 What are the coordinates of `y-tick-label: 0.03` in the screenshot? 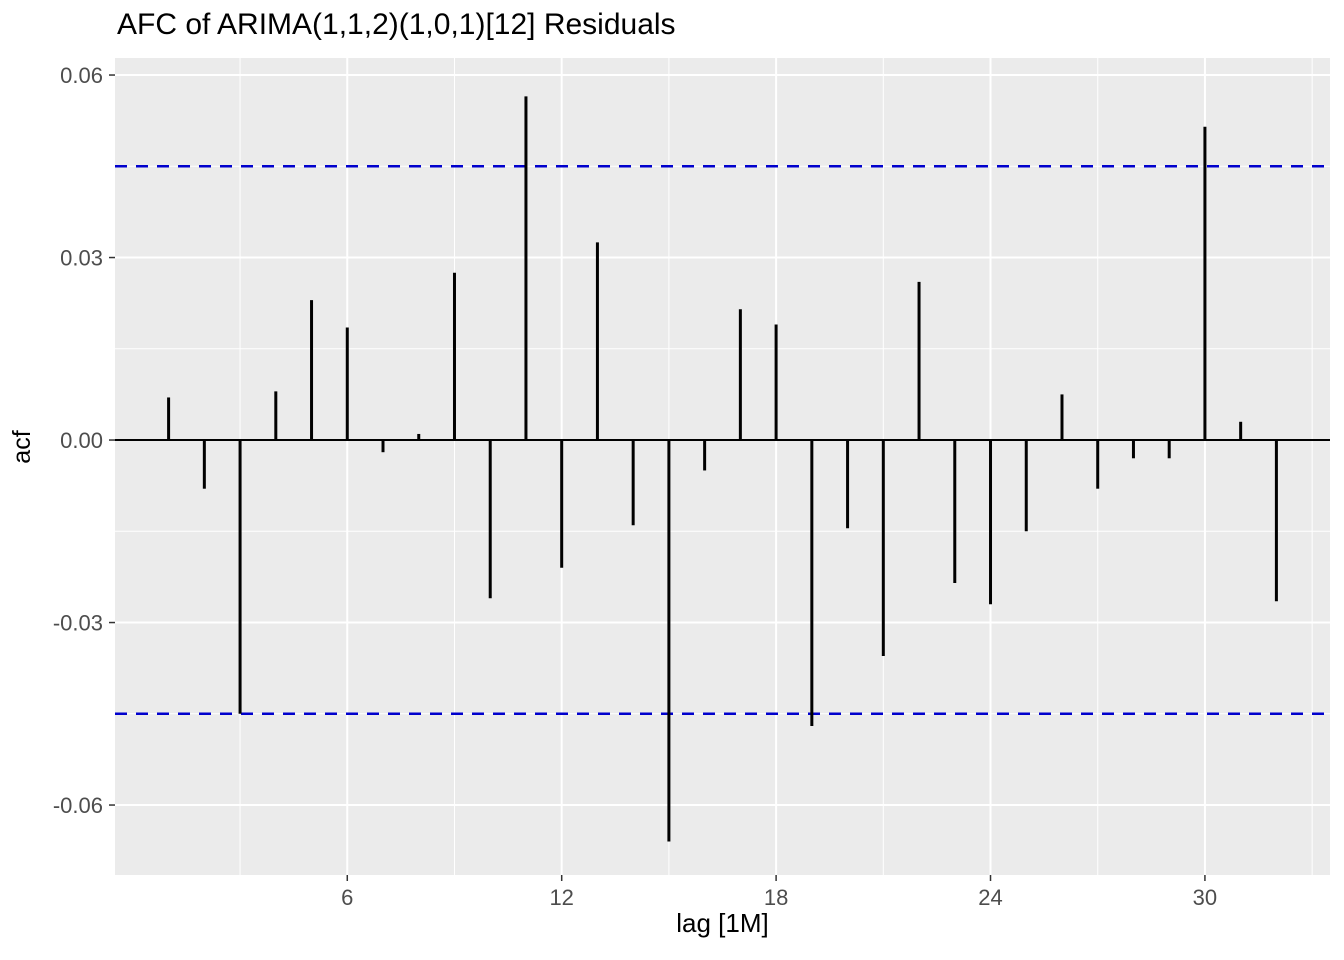 It's located at (81, 258).